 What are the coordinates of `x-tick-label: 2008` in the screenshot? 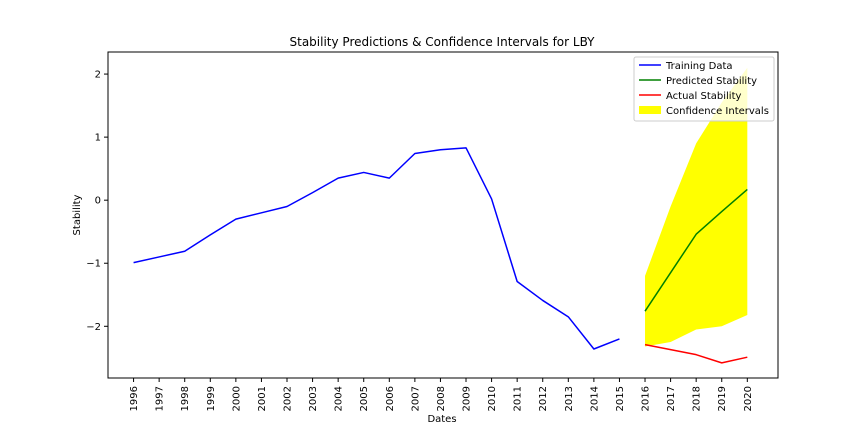 It's located at (441, 398).